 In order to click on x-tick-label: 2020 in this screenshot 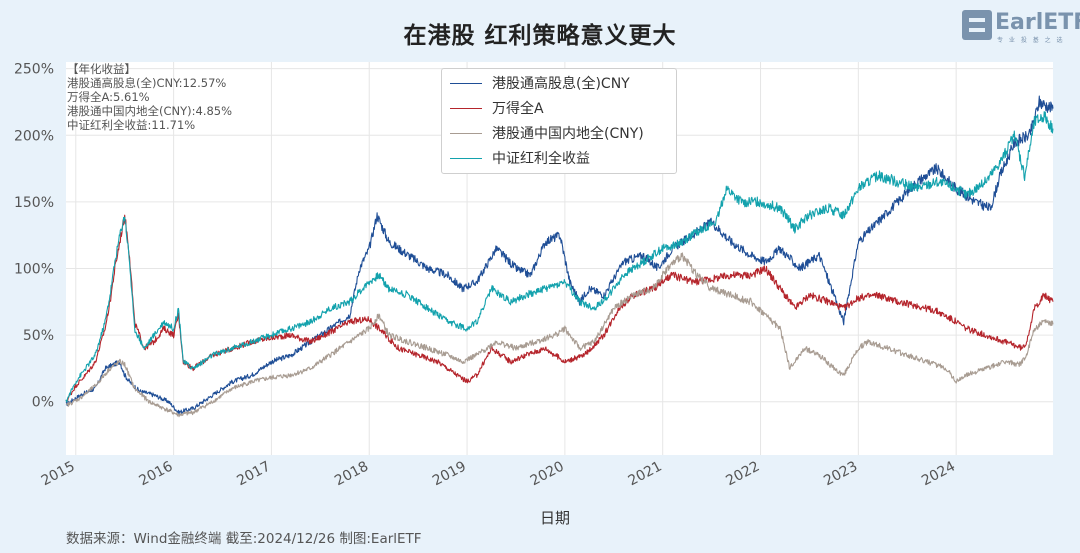, I will do `click(547, 473)`.